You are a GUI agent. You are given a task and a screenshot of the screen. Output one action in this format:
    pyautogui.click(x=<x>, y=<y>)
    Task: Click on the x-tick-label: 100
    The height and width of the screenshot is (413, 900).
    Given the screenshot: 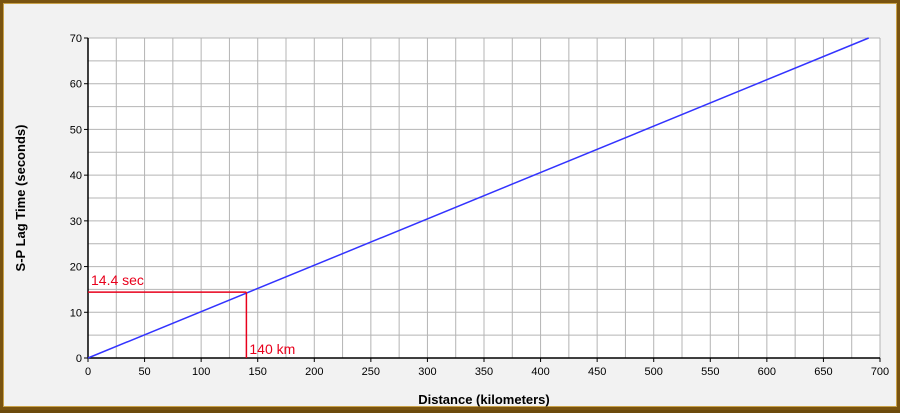 What is the action you would take?
    pyautogui.click(x=201, y=372)
    